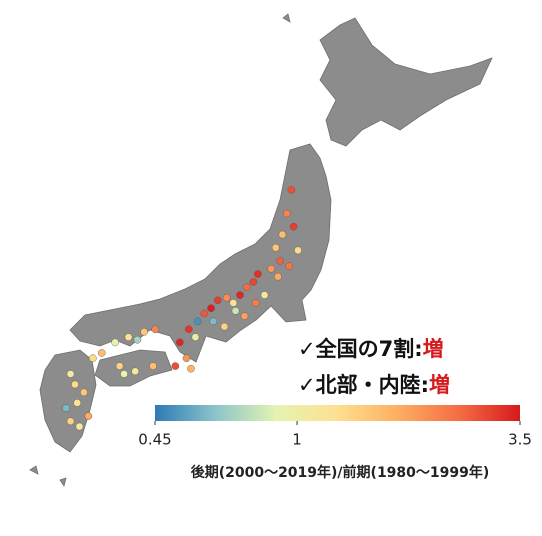 The width and height of the screenshot is (542, 536). What do you see at coordinates (297, 440) in the screenshot?
I see `colorbar-tick-label: 1` at bounding box center [297, 440].